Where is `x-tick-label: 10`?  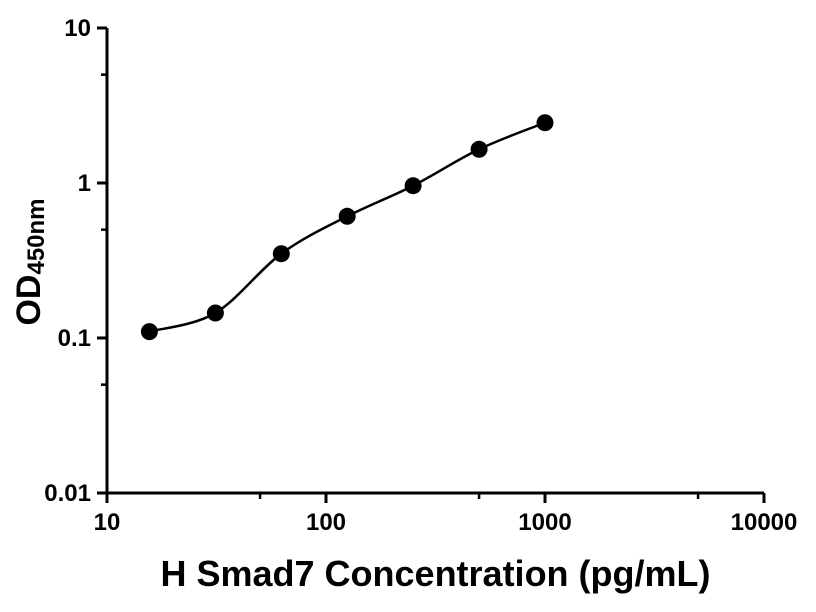 x-tick-label: 10 is located at coordinates (107, 522).